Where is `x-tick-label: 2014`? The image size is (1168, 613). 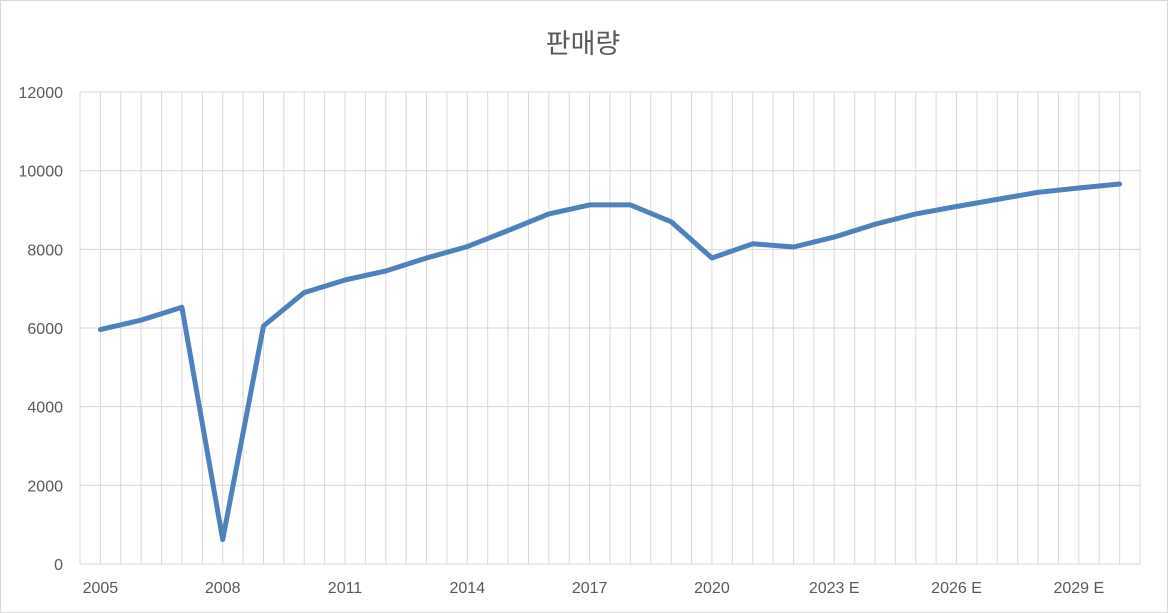
x-tick-label: 2014 is located at coordinates (468, 588).